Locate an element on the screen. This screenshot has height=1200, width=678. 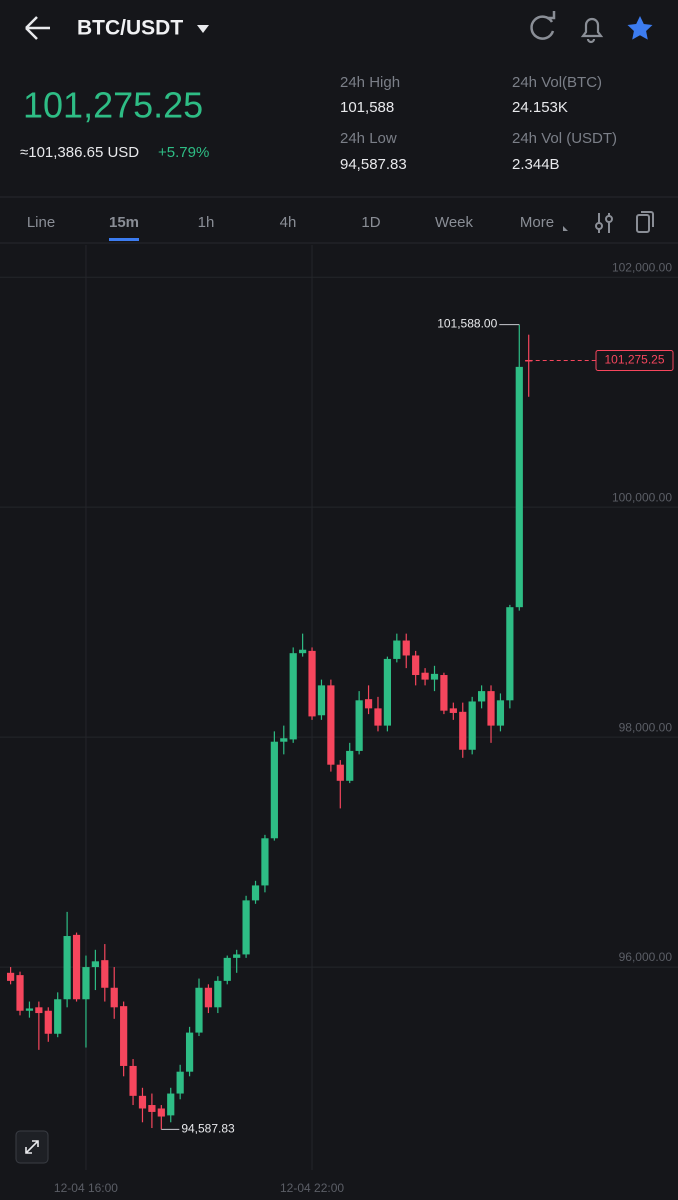
interval-tab: More is located at coordinates (537, 222).